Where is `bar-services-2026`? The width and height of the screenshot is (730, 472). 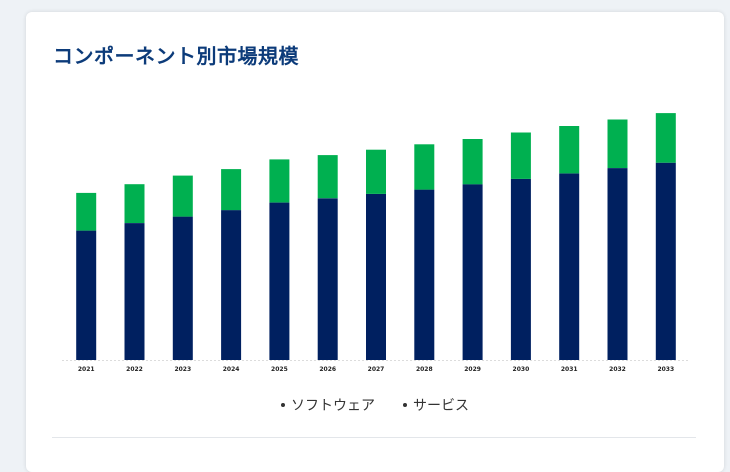
bar-services-2026 is located at coordinates (327, 177).